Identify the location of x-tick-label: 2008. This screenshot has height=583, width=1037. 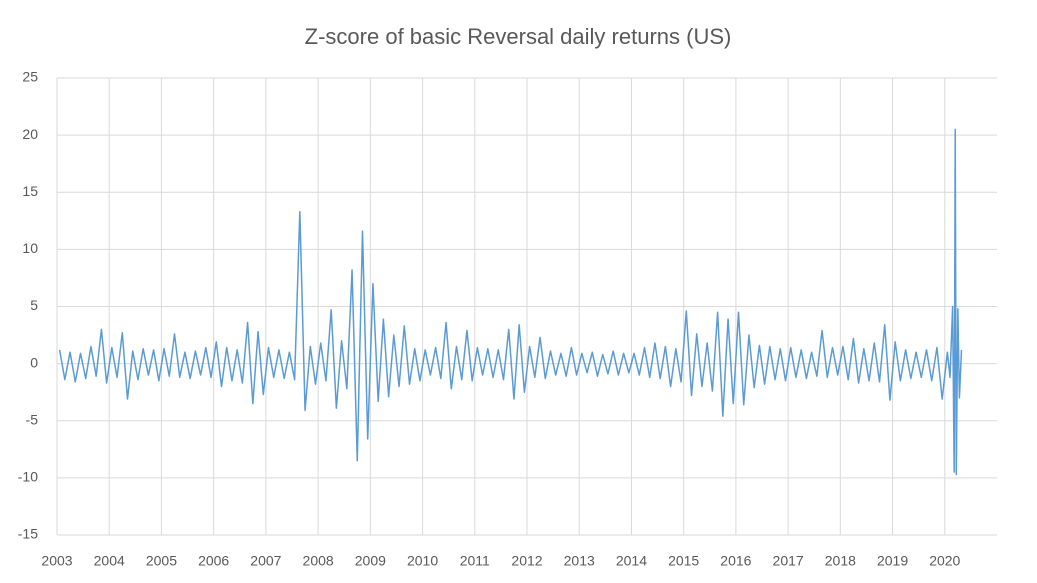
(318, 561).